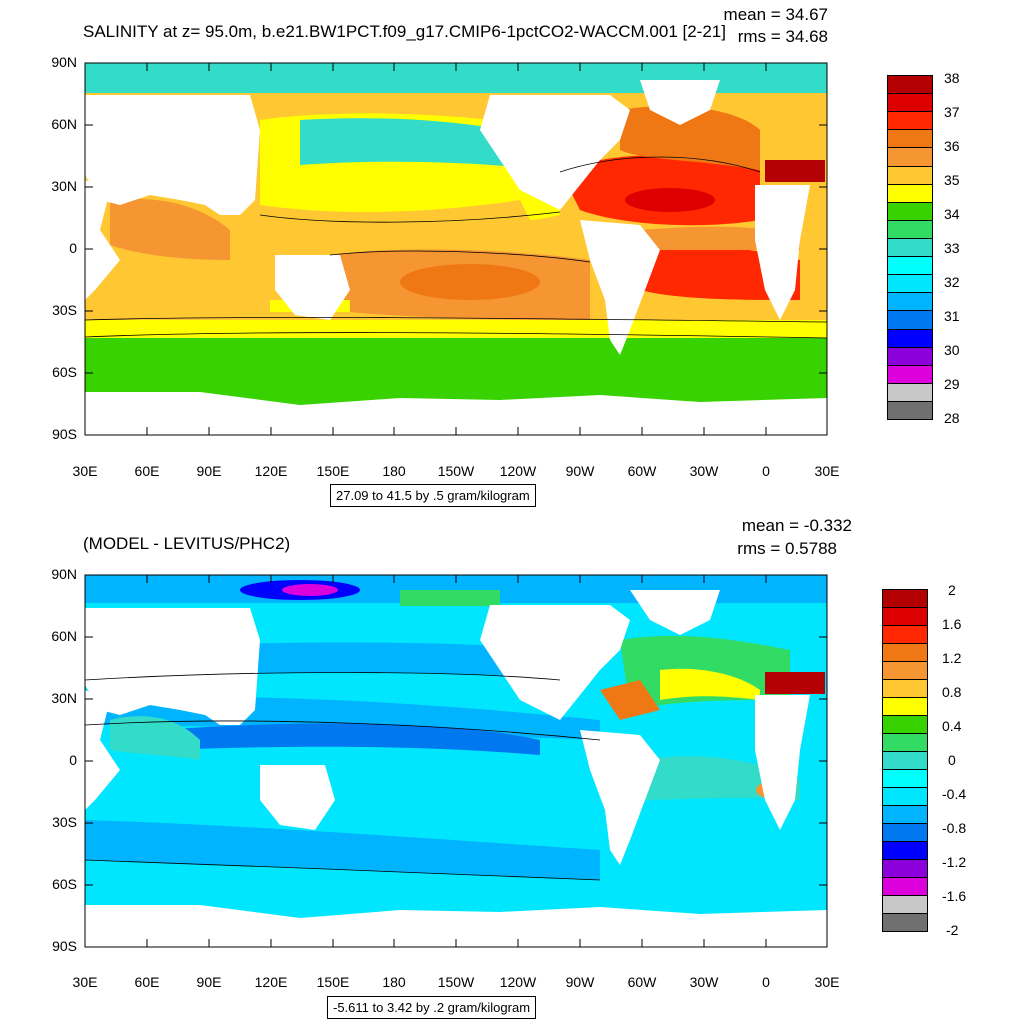  Describe the element at coordinates (704, 982) in the screenshot. I see `panel2-lon-label: 30W` at that location.